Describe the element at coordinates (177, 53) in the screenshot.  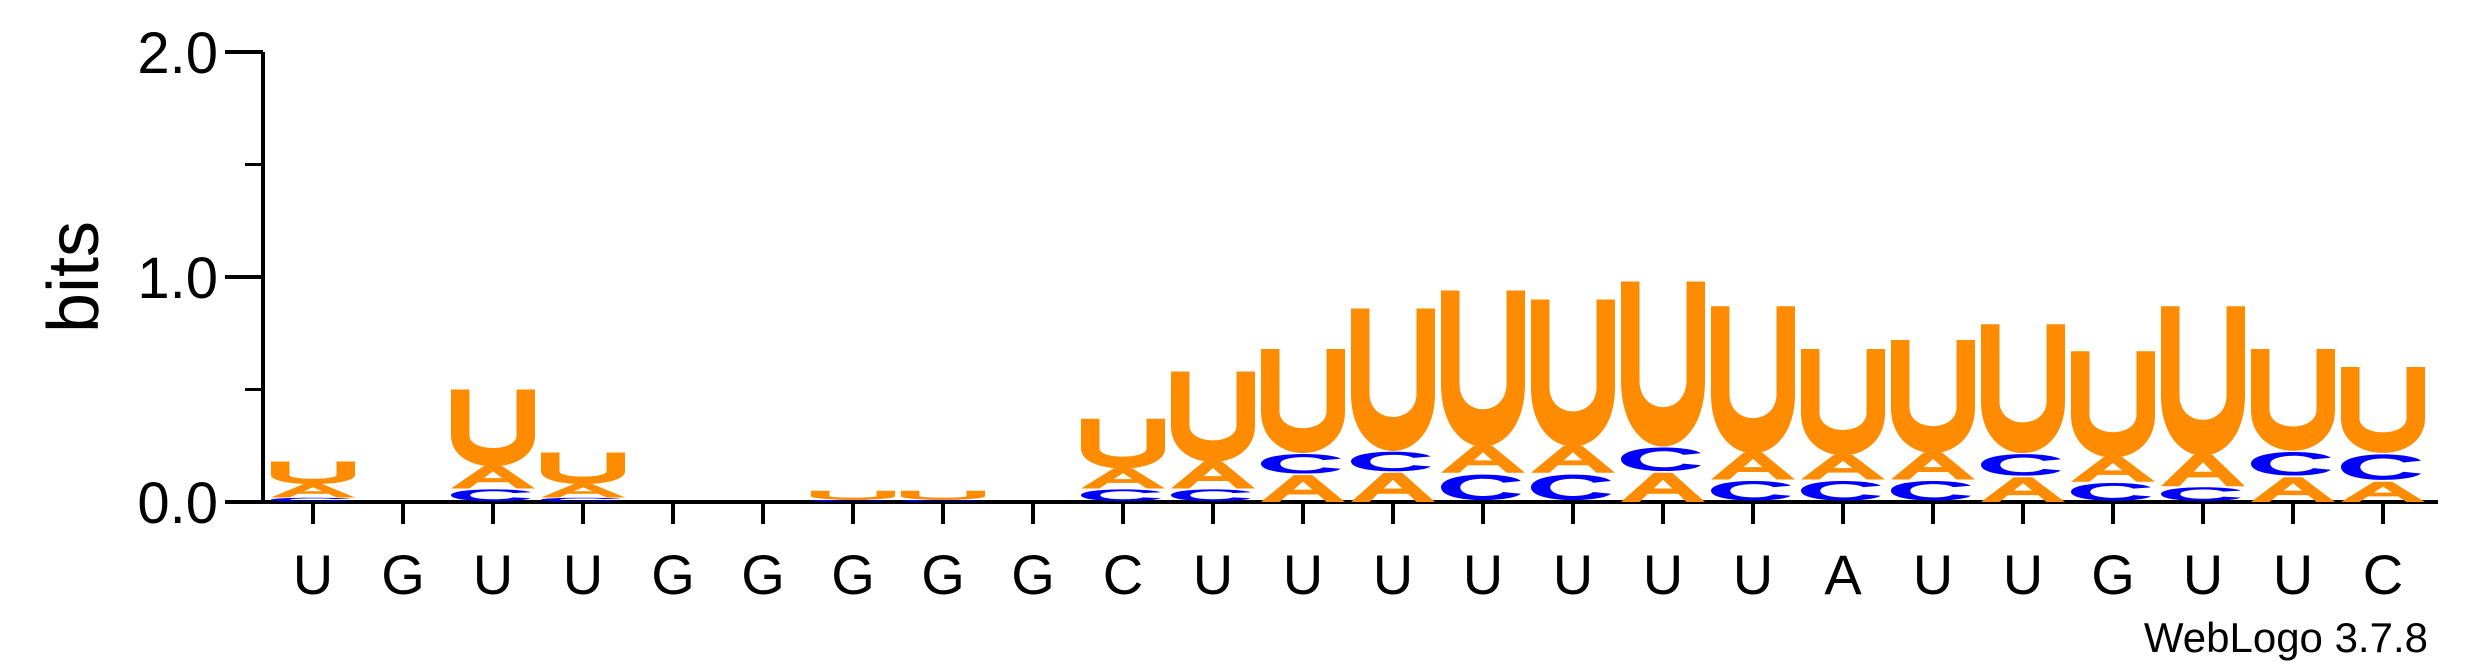
I see `y-tick-label: 2.0` at that location.